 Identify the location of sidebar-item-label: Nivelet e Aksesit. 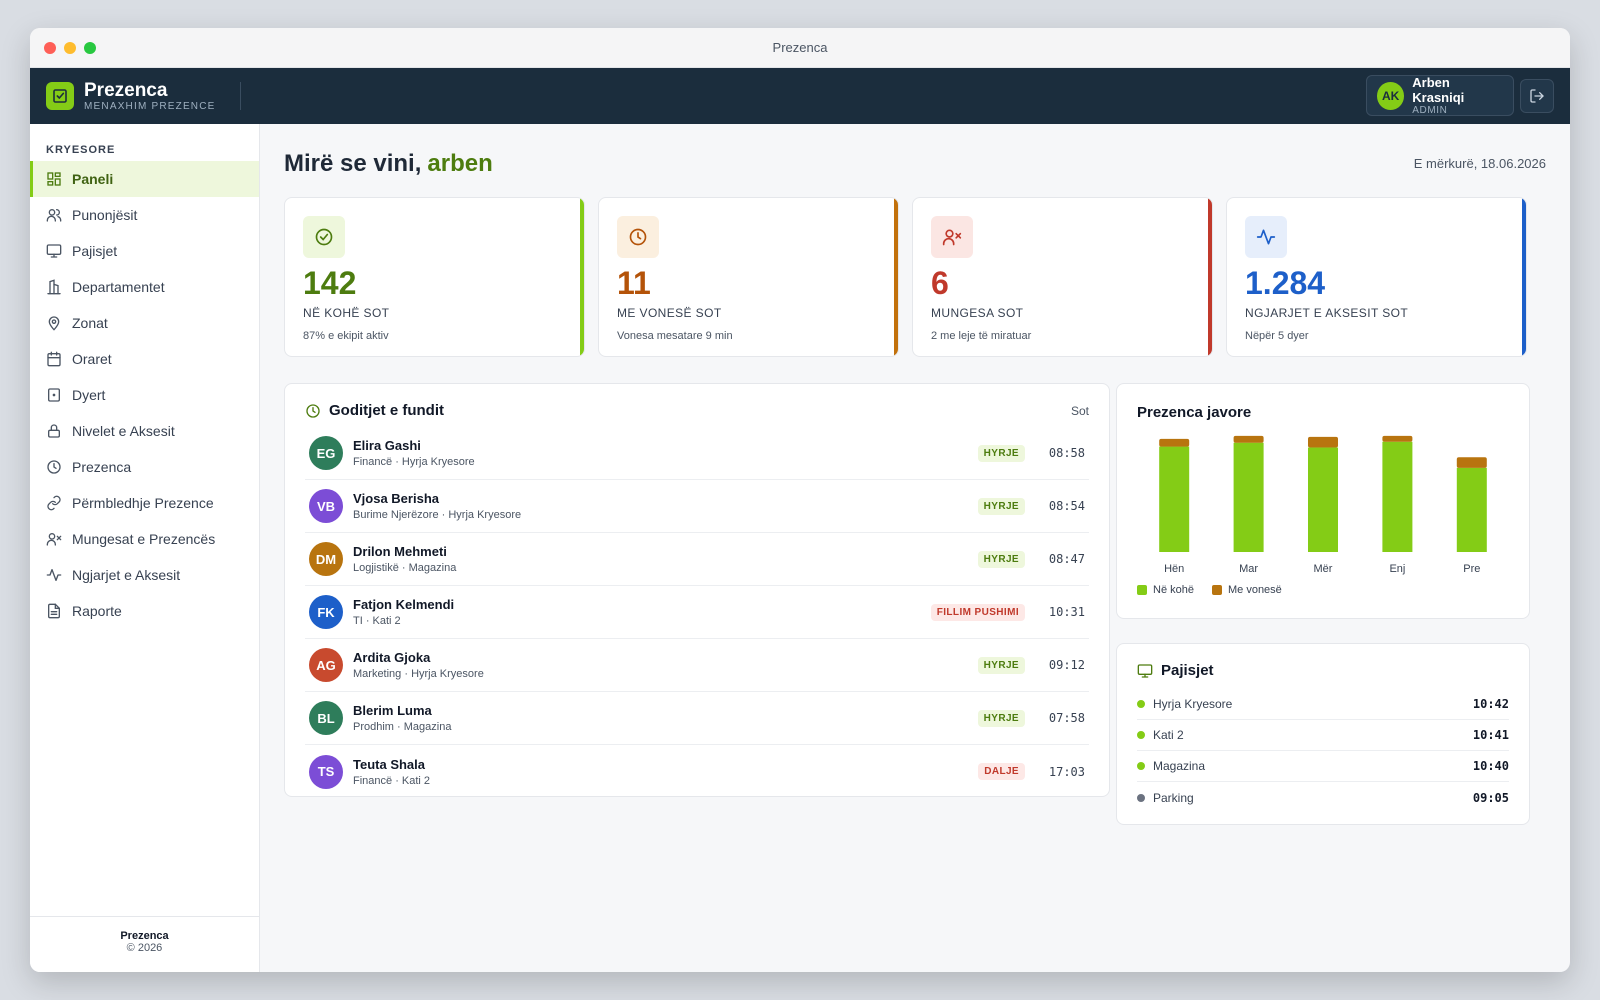
(123, 431).